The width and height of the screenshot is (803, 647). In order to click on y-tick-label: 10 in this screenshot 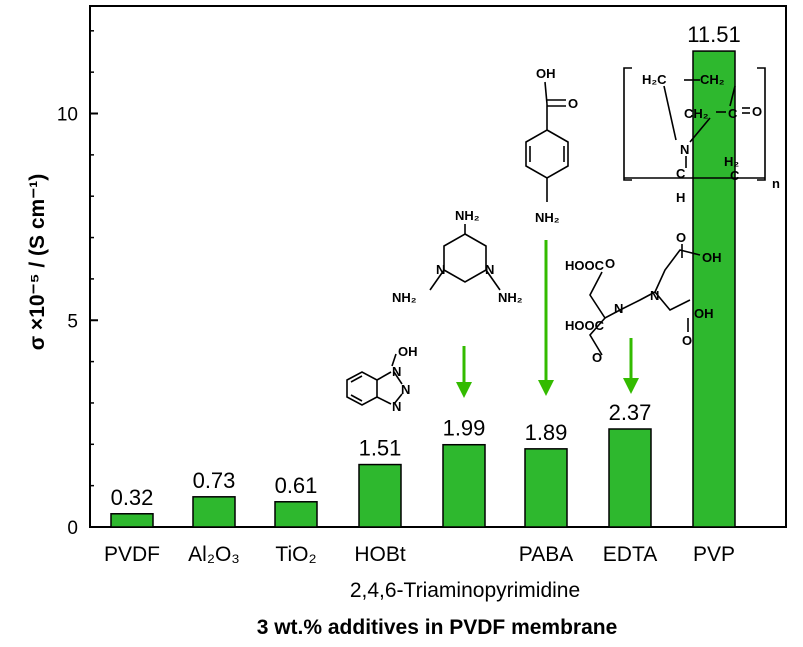, I will do `click(67, 115)`.